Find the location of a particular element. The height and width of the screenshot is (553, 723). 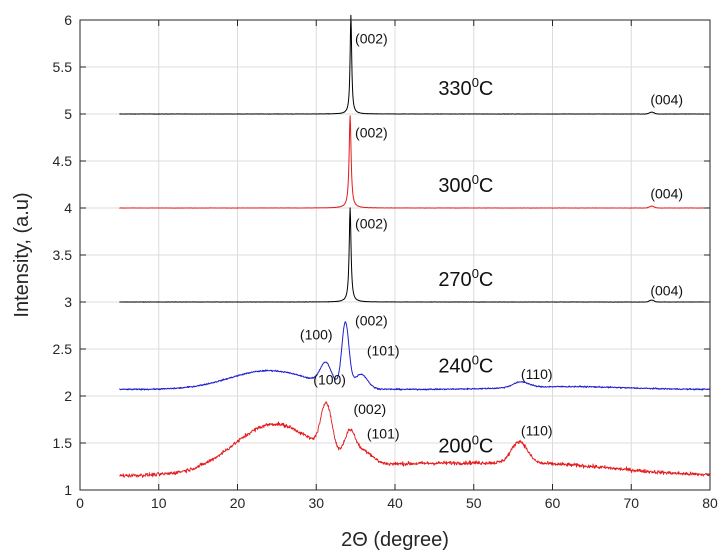

temperature-label: 3000C is located at coordinates (465, 184).